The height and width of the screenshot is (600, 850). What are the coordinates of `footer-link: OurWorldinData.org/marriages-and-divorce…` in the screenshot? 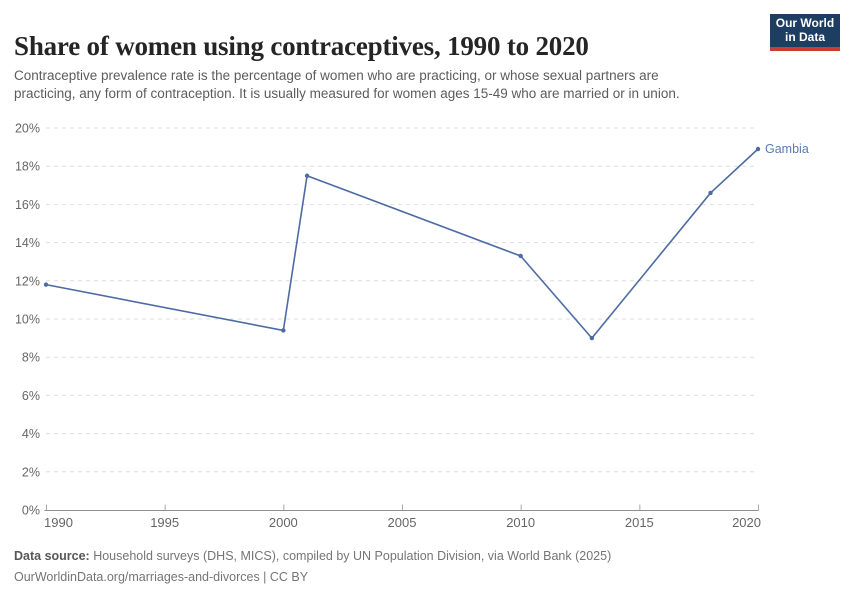 It's located at (161, 577).